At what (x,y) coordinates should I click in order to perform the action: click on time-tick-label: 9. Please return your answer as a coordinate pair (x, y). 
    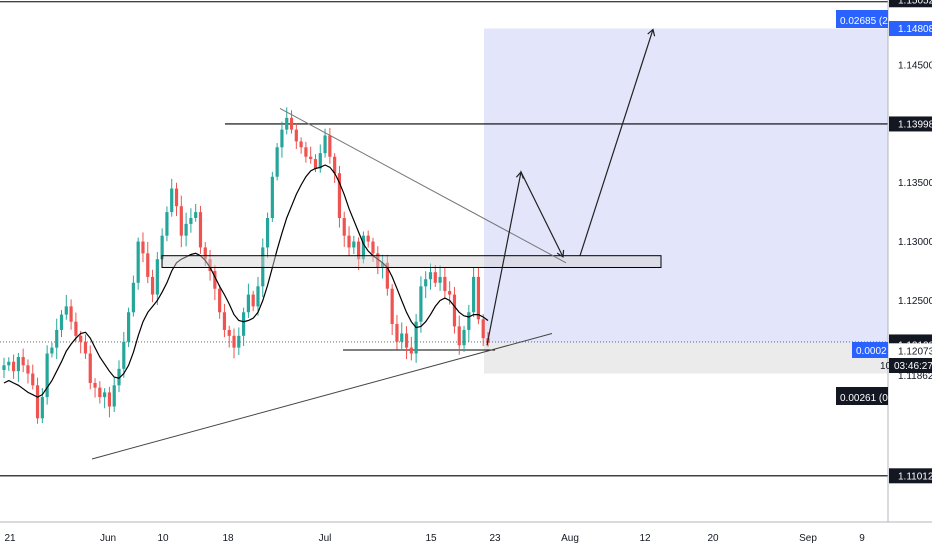
    Looking at the image, I should click on (862, 538).